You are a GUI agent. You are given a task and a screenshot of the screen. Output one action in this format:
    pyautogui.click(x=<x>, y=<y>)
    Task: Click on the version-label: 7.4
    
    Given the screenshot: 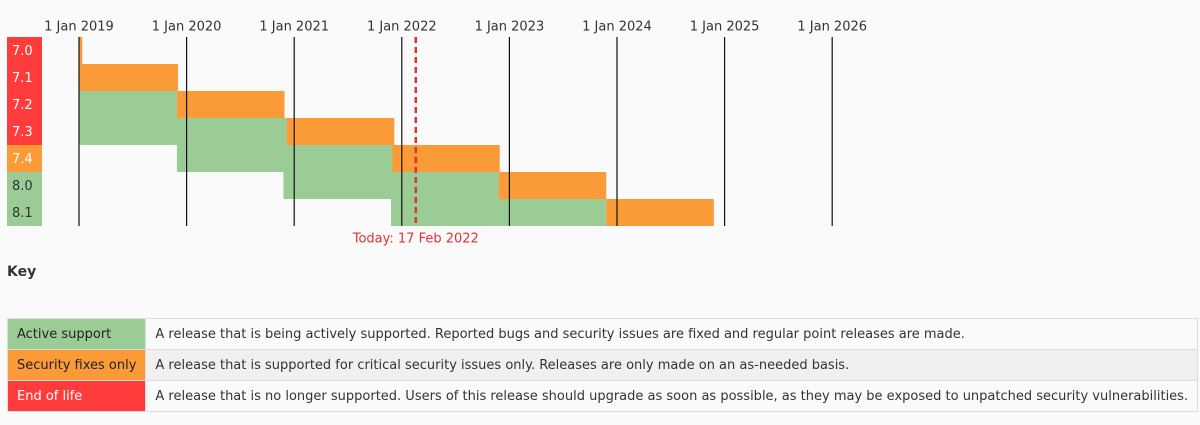 What is the action you would take?
    pyautogui.click(x=22, y=159)
    